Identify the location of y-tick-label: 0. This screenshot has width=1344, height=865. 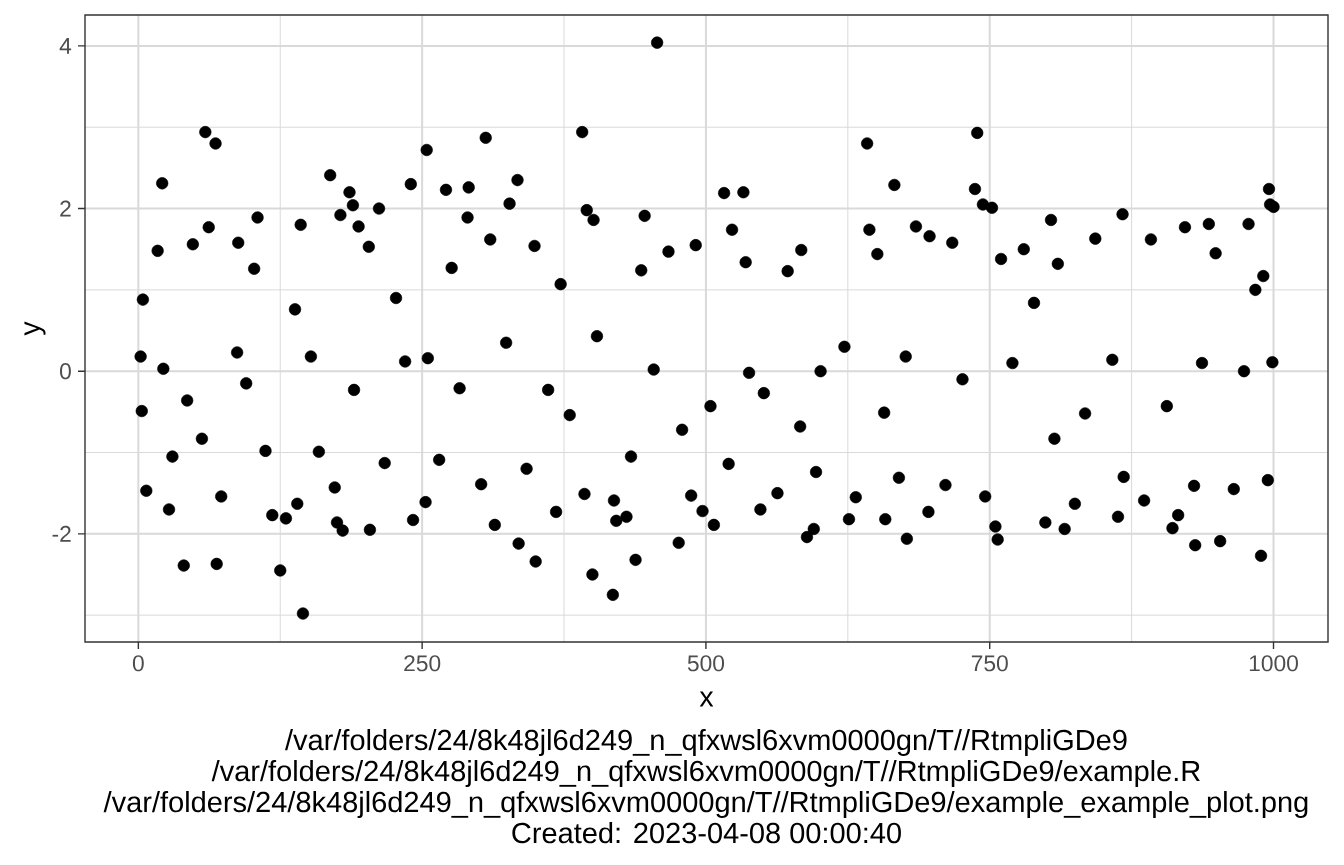
(65, 371).